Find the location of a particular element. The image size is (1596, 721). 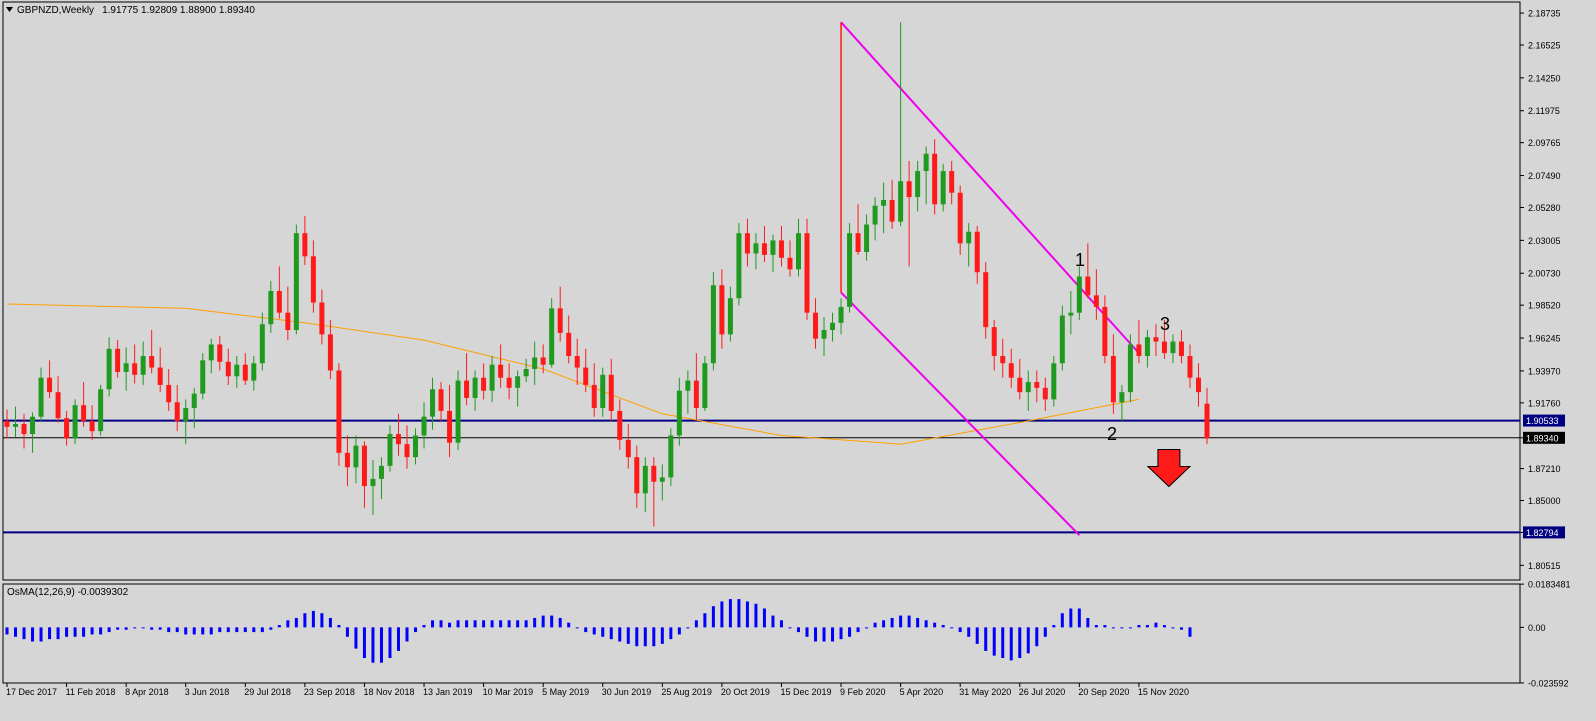

y-tick-label: 1.80515 is located at coordinates (1544, 566).